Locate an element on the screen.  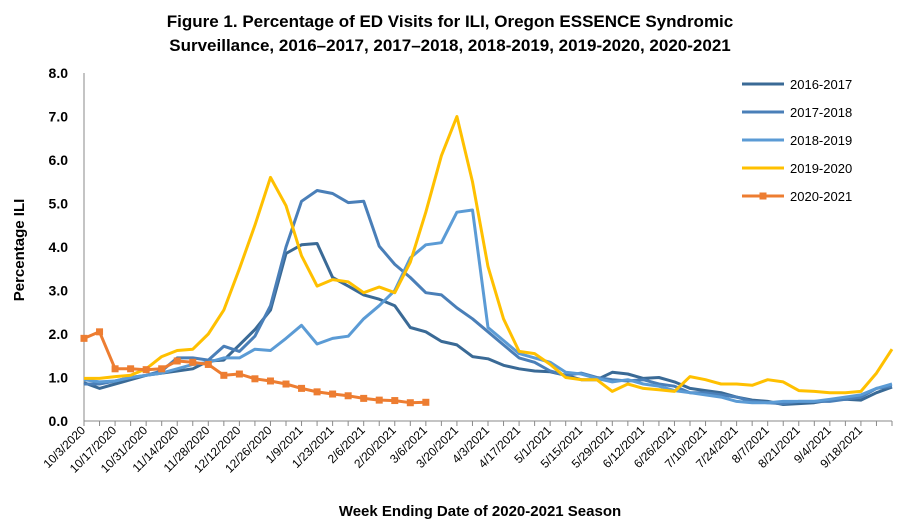
y-tick-label: 3.0 is located at coordinates (59, 291).